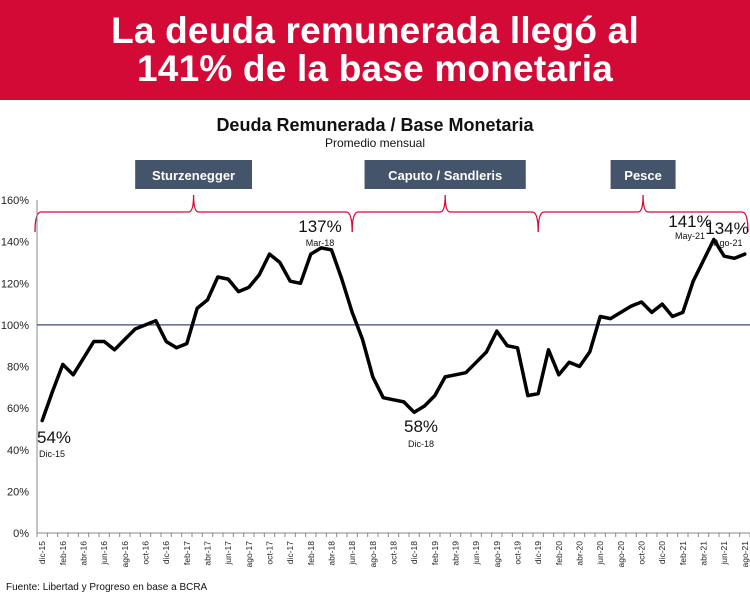  I want to click on x-tick-label: ago-17, so click(249, 554).